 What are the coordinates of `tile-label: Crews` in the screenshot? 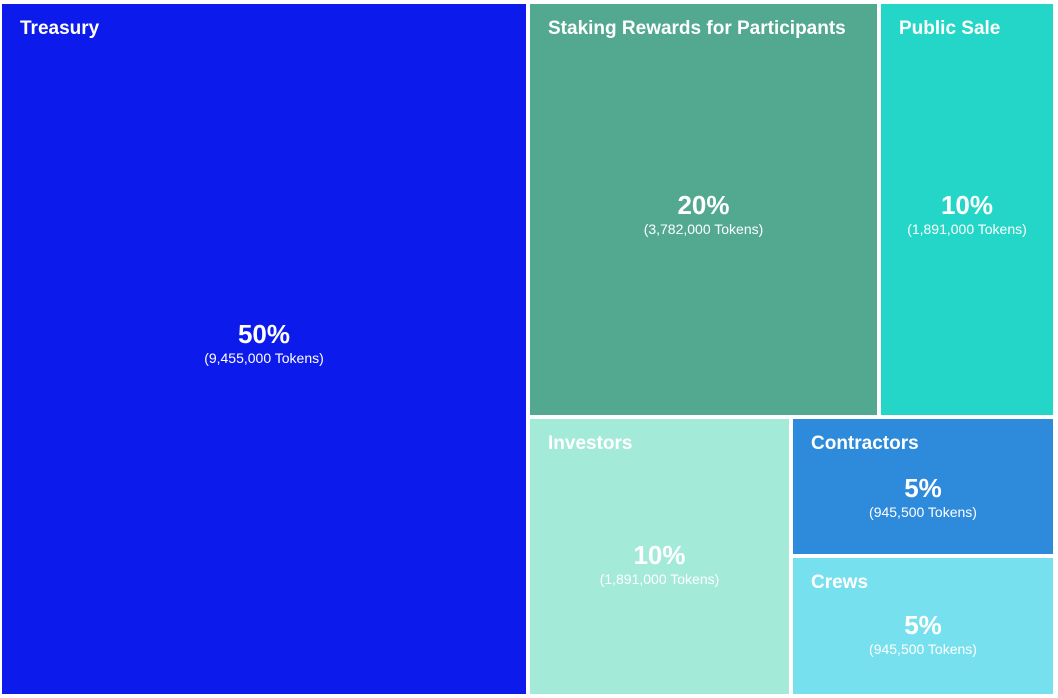 It's located at (840, 582).